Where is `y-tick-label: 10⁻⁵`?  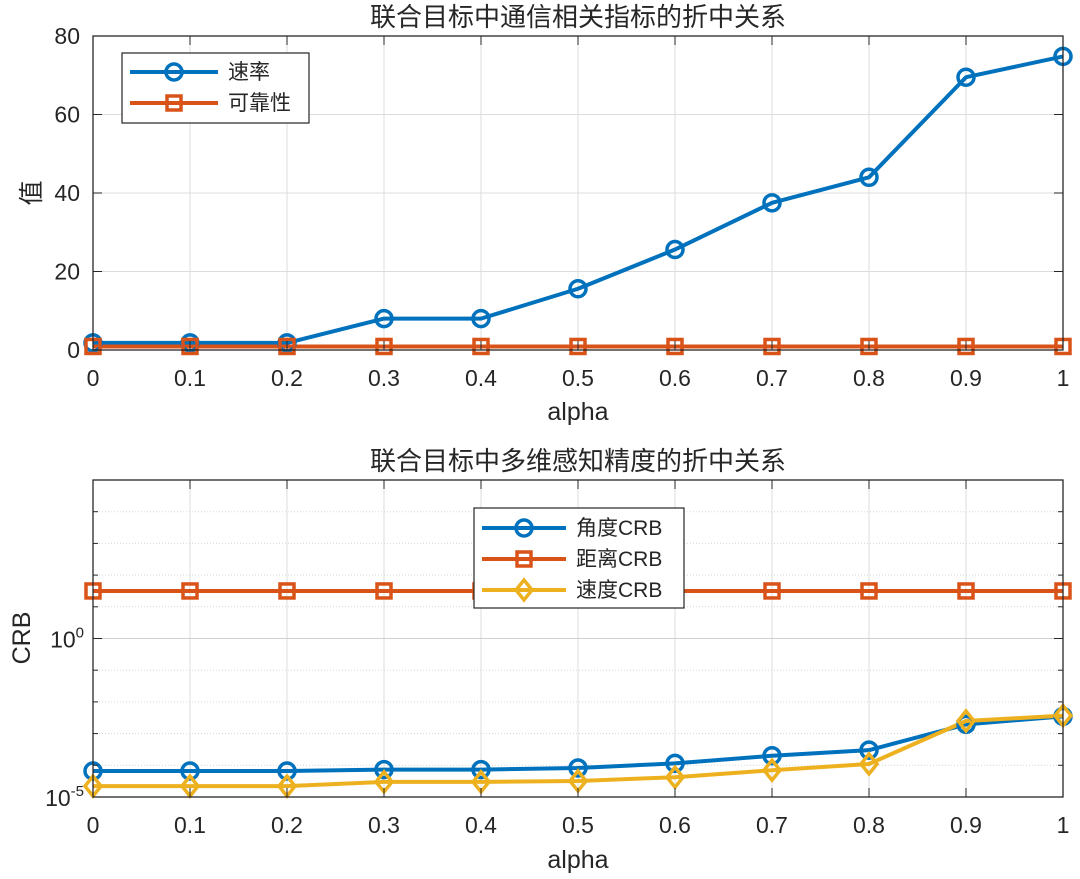 y-tick-label: 10⁻⁵ is located at coordinates (64, 797).